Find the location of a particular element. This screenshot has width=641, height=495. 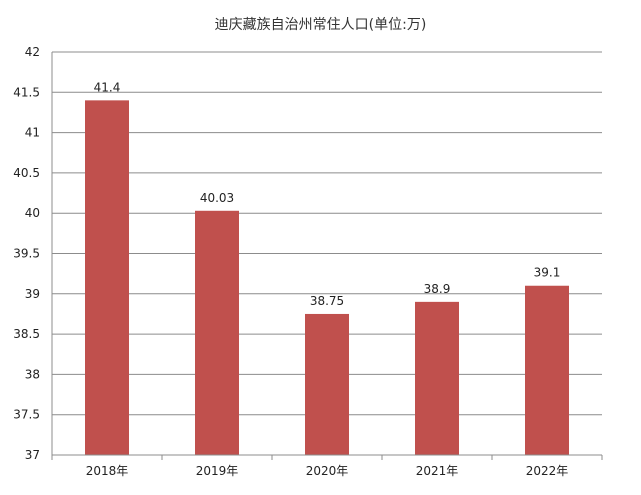

data-label: 41.4 is located at coordinates (107, 87).